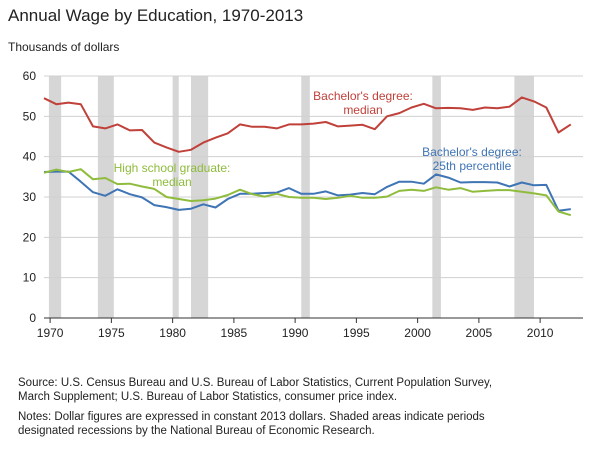  What do you see at coordinates (417, 333) in the screenshot?
I see `x-tick-label-2000: 2000` at bounding box center [417, 333].